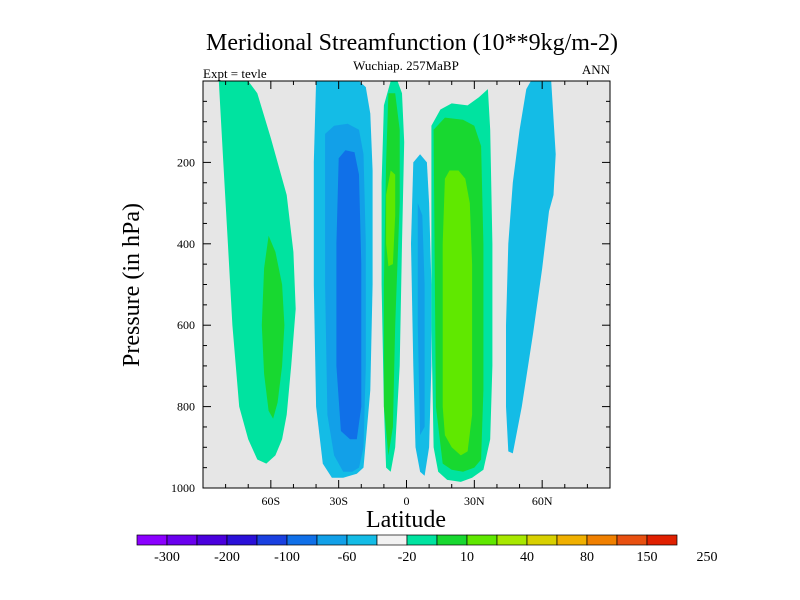 This screenshot has height=600, width=800. I want to click on colorbar-label: -200, so click(227, 557).